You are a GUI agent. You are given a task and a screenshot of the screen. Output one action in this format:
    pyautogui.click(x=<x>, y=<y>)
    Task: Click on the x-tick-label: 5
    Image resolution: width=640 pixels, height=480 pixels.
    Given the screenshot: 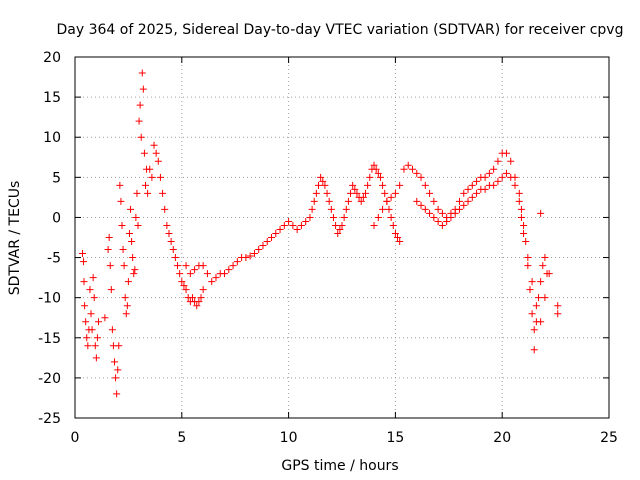 What is the action you would take?
    pyautogui.click(x=181, y=438)
    